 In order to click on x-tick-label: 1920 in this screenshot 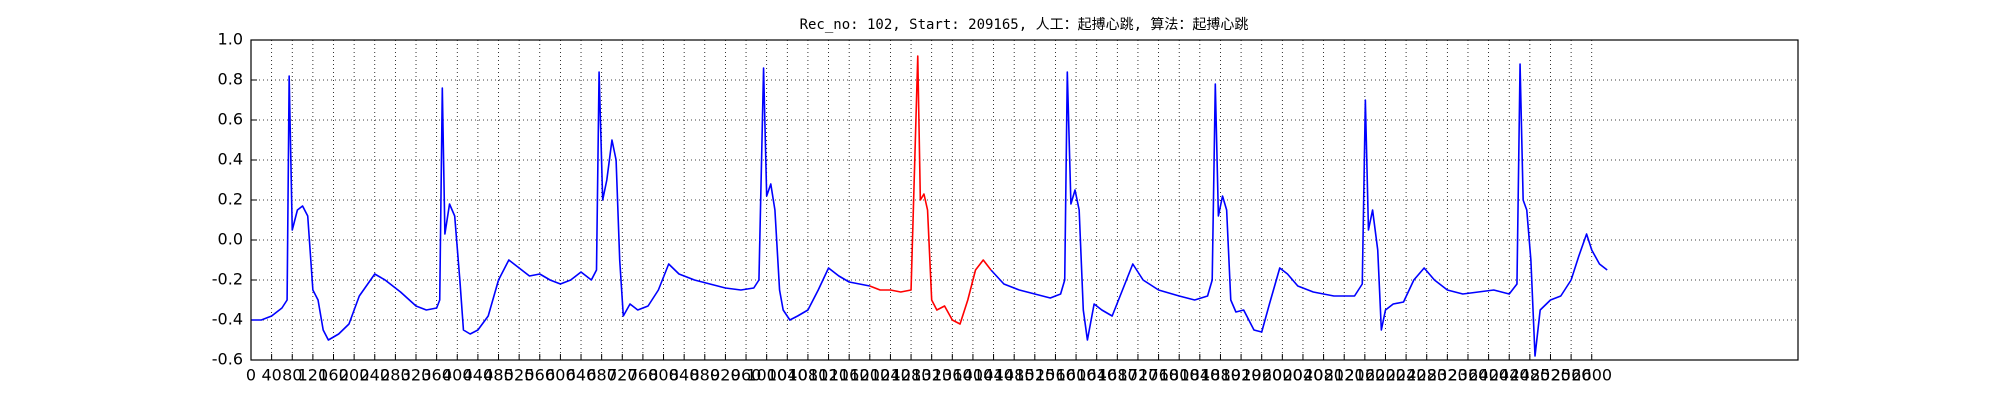, I will do `click(1241, 375)`.